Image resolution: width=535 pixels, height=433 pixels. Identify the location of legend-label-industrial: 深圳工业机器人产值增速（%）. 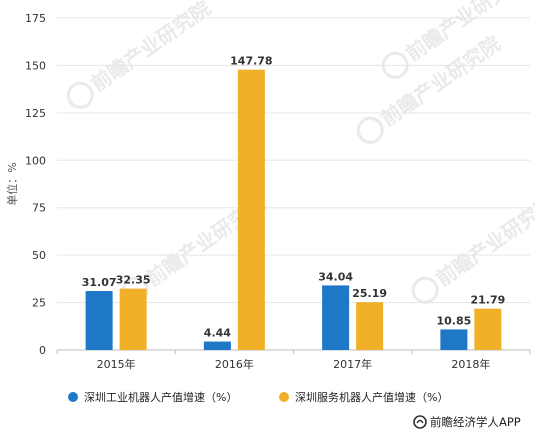
(160, 397).